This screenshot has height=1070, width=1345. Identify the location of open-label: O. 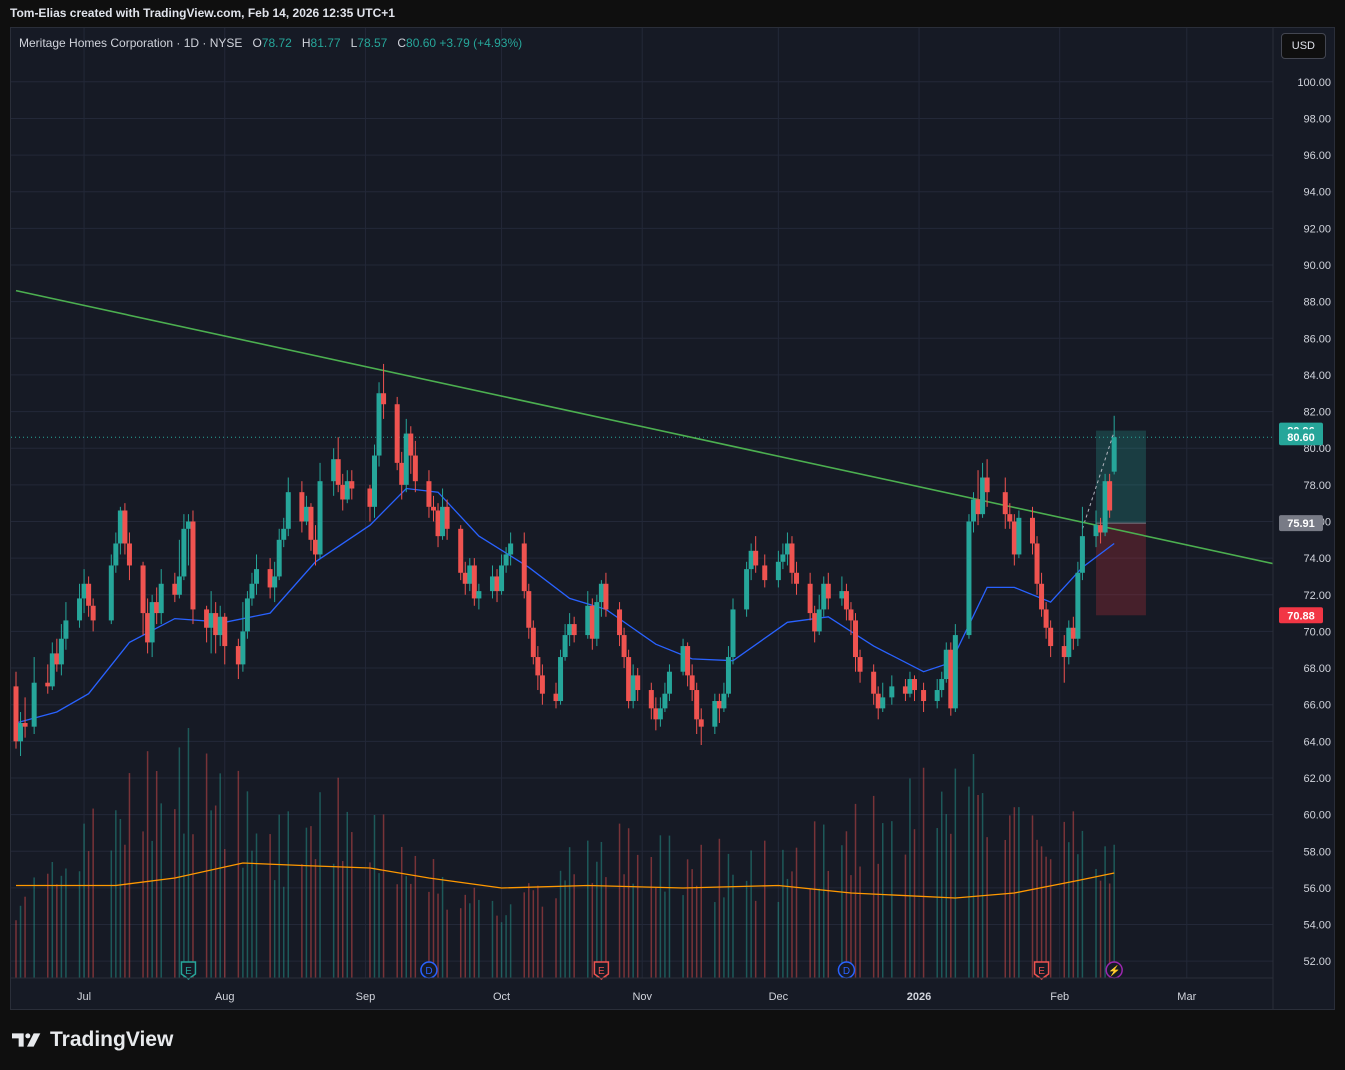
(257, 43).